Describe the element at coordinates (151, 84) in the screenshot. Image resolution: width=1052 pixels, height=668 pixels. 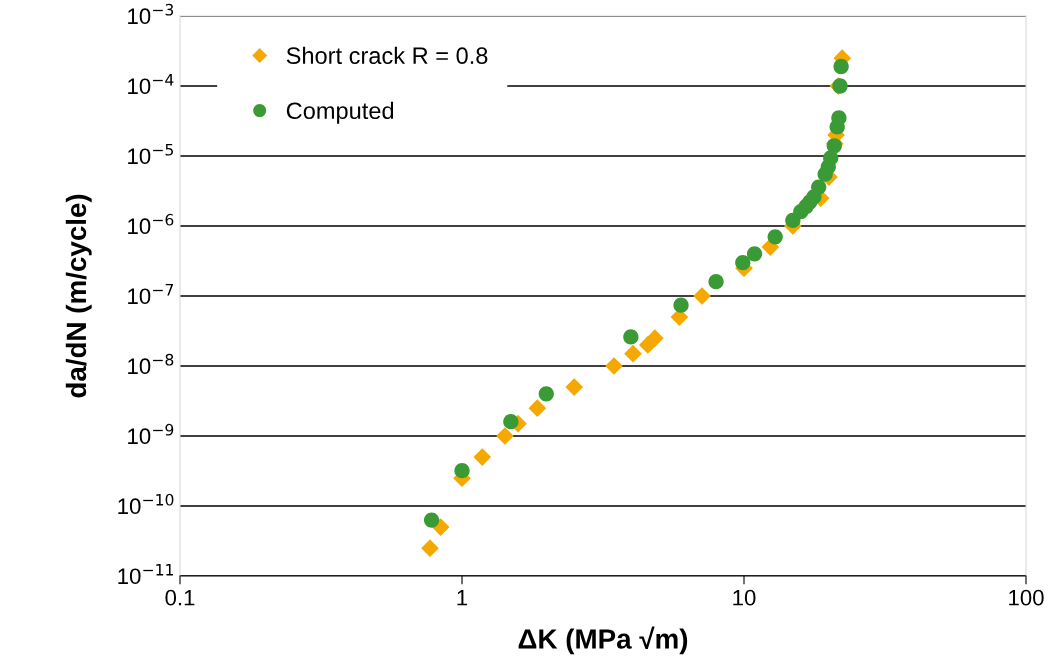
I see `y-tick-label: 10$^{−4}$` at that location.